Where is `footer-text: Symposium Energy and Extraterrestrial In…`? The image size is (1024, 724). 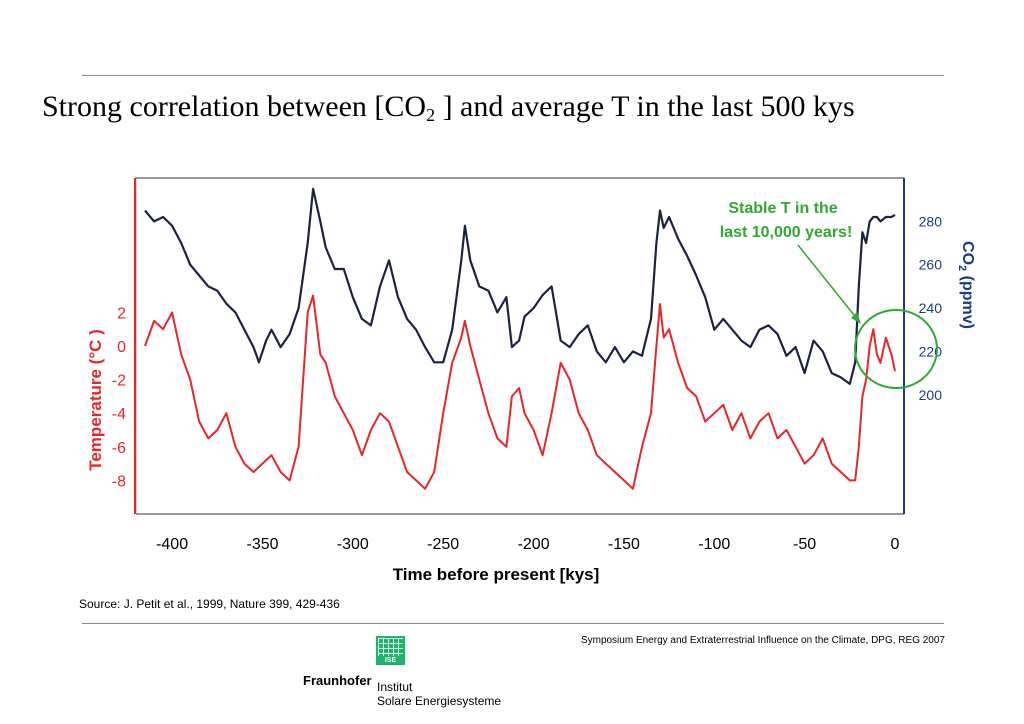
footer-text: Symposium Energy and Extraterrestrial In… is located at coordinates (762, 640).